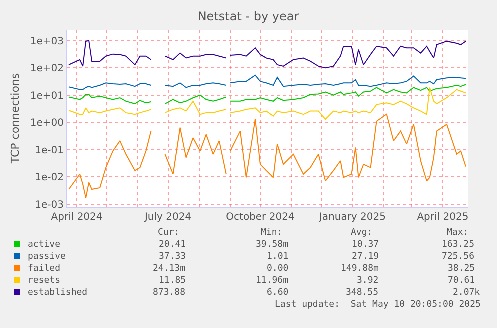  I want to click on chart-title: Netstat - by year, so click(249, 16).